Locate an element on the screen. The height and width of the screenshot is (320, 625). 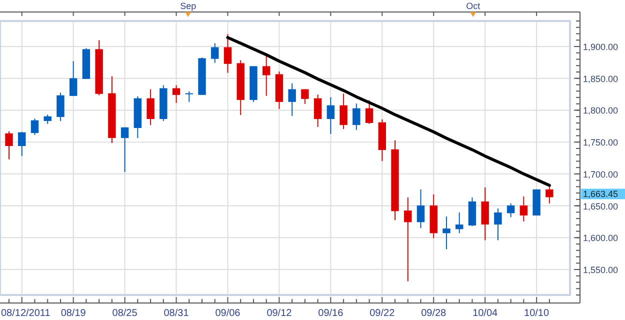
text: 1,663.45 is located at coordinates (600, 194).